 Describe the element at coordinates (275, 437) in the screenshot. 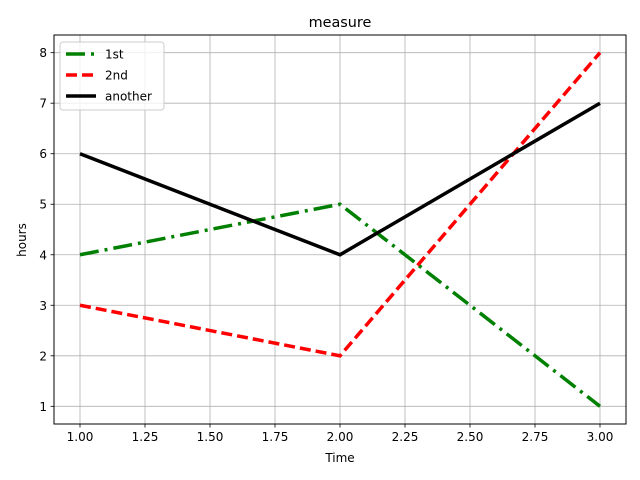

I see `x-tick-label: 1.75` at that location.